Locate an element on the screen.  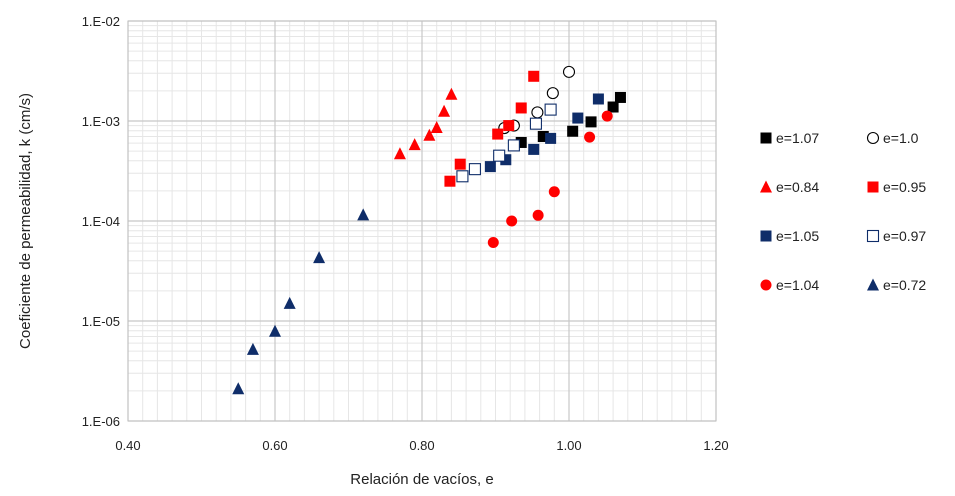
y-tick-label: 1.E-04 is located at coordinates (101, 221).